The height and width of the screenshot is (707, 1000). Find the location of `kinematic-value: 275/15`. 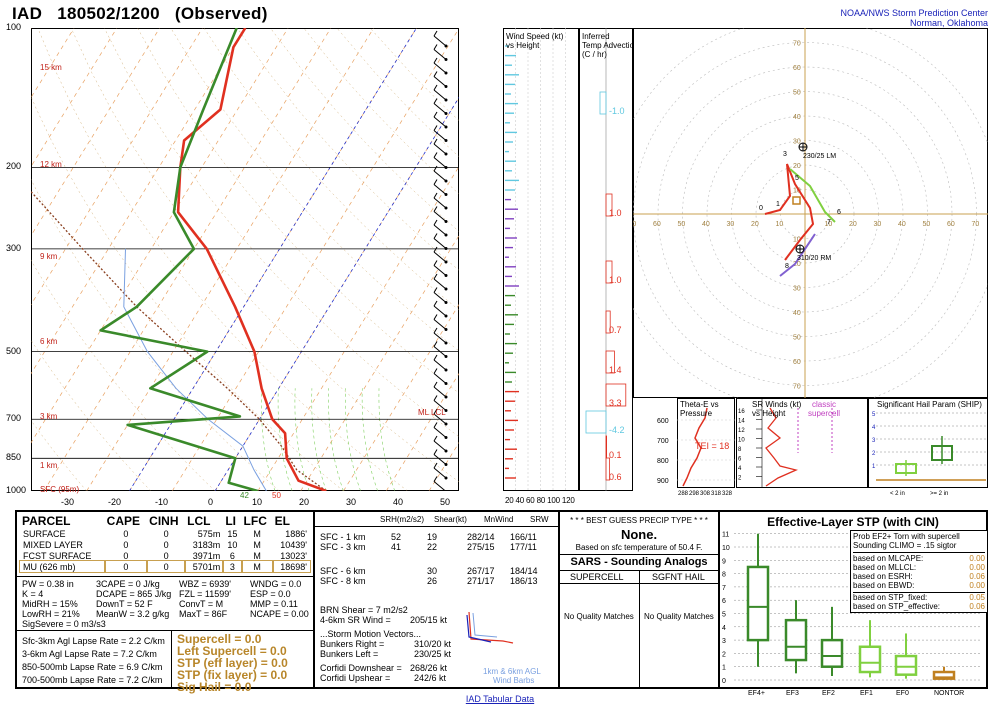

kinematic-value: 275/15 is located at coordinates (481, 547).